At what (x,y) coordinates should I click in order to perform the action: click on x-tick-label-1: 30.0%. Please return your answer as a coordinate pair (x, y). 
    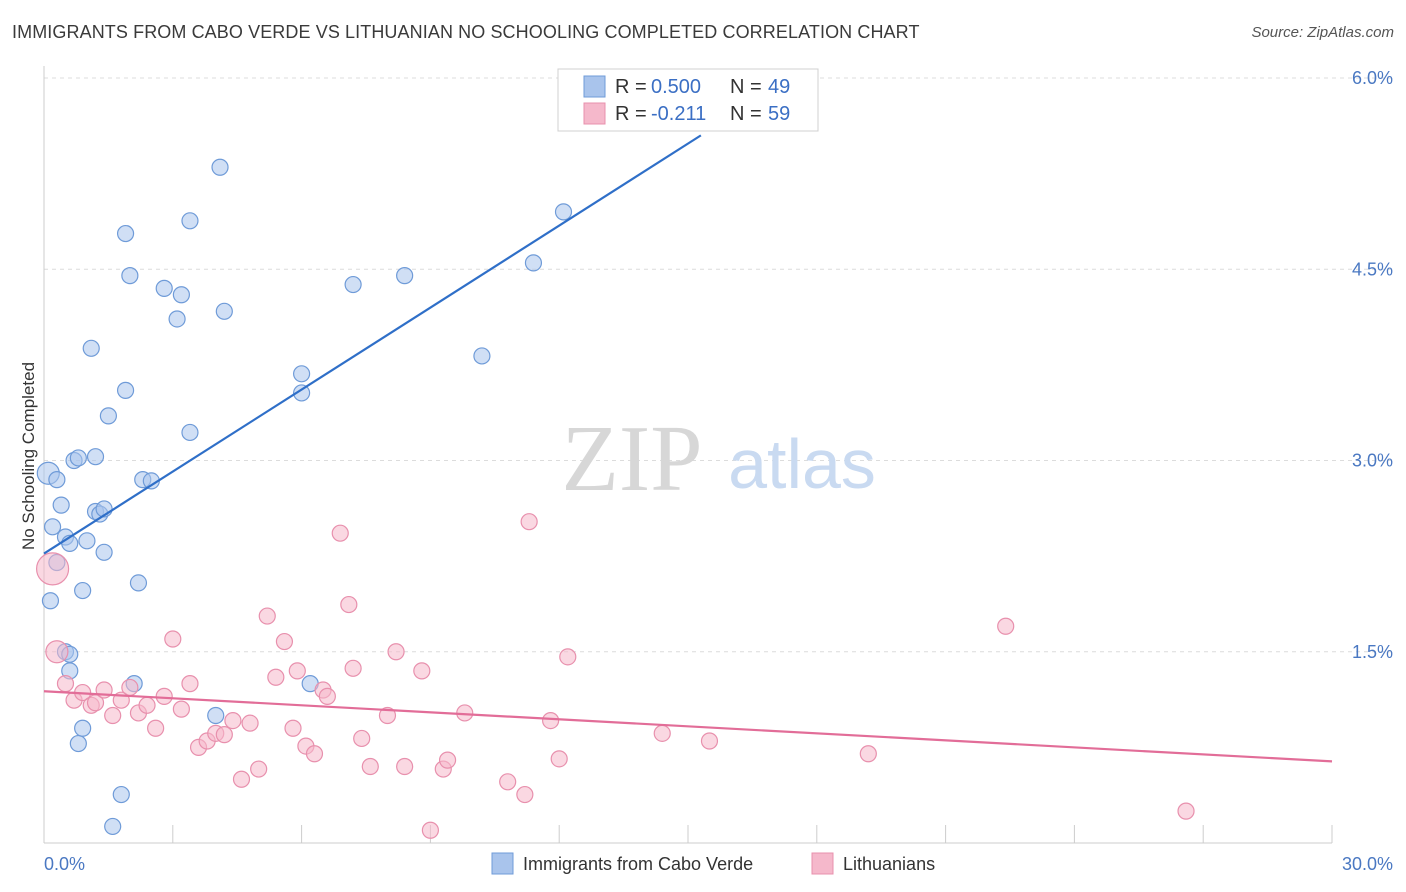
    Looking at the image, I should click on (1367, 864).